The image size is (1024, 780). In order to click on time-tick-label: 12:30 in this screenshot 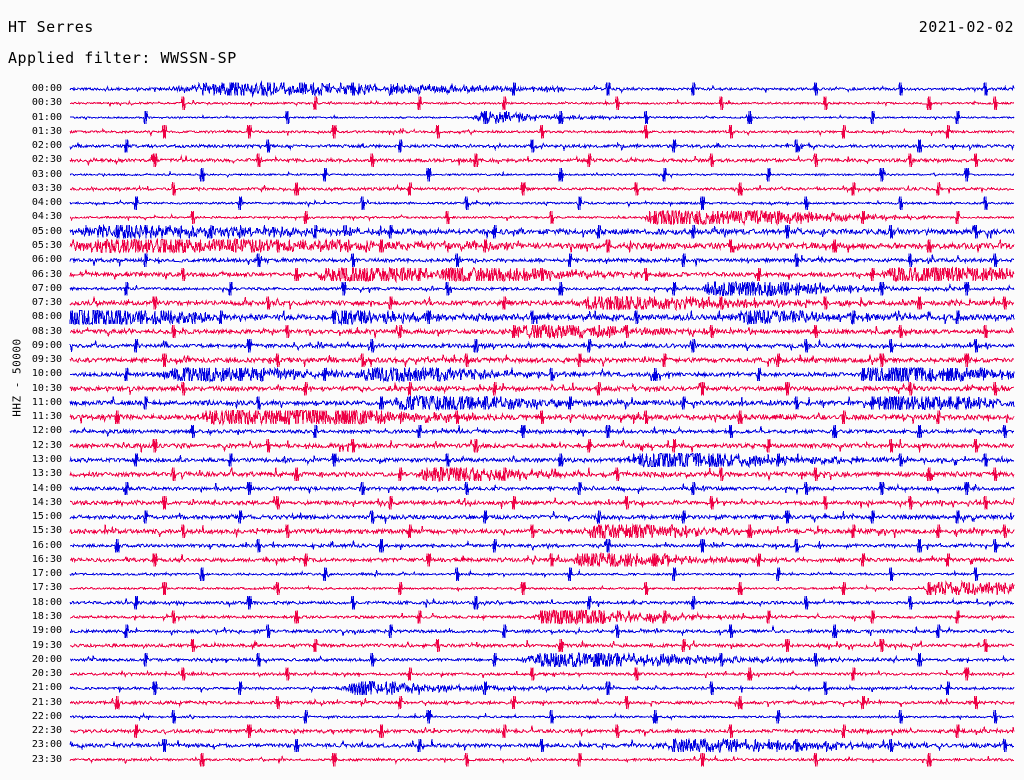, I will do `click(46, 445)`.